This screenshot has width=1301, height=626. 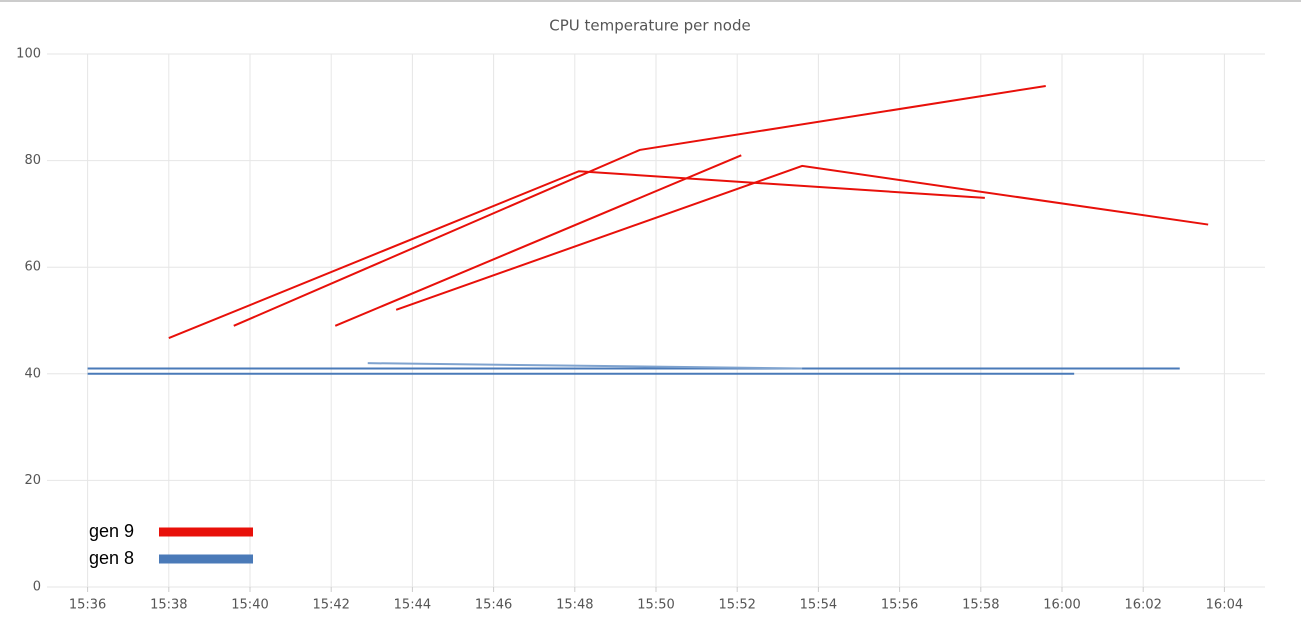 What do you see at coordinates (37, 587) in the screenshot?
I see `y-tick-label: 0` at bounding box center [37, 587].